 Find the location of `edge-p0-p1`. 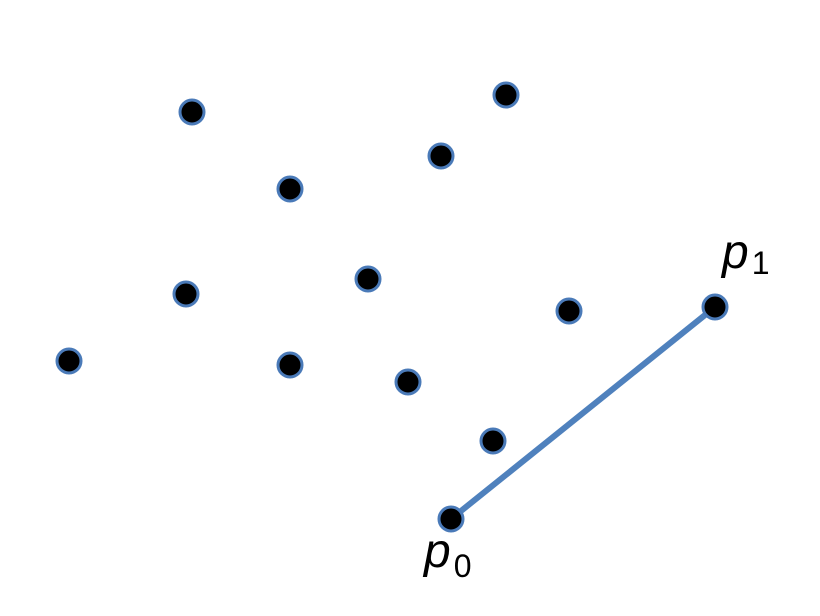

edge-p0-p1 is located at coordinates (583, 413).